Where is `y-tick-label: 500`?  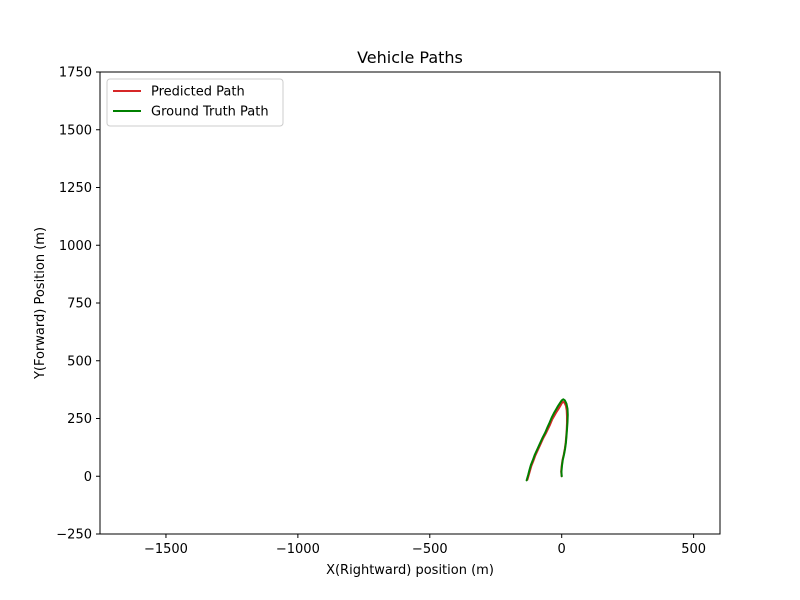 y-tick-label: 500 is located at coordinates (79, 361).